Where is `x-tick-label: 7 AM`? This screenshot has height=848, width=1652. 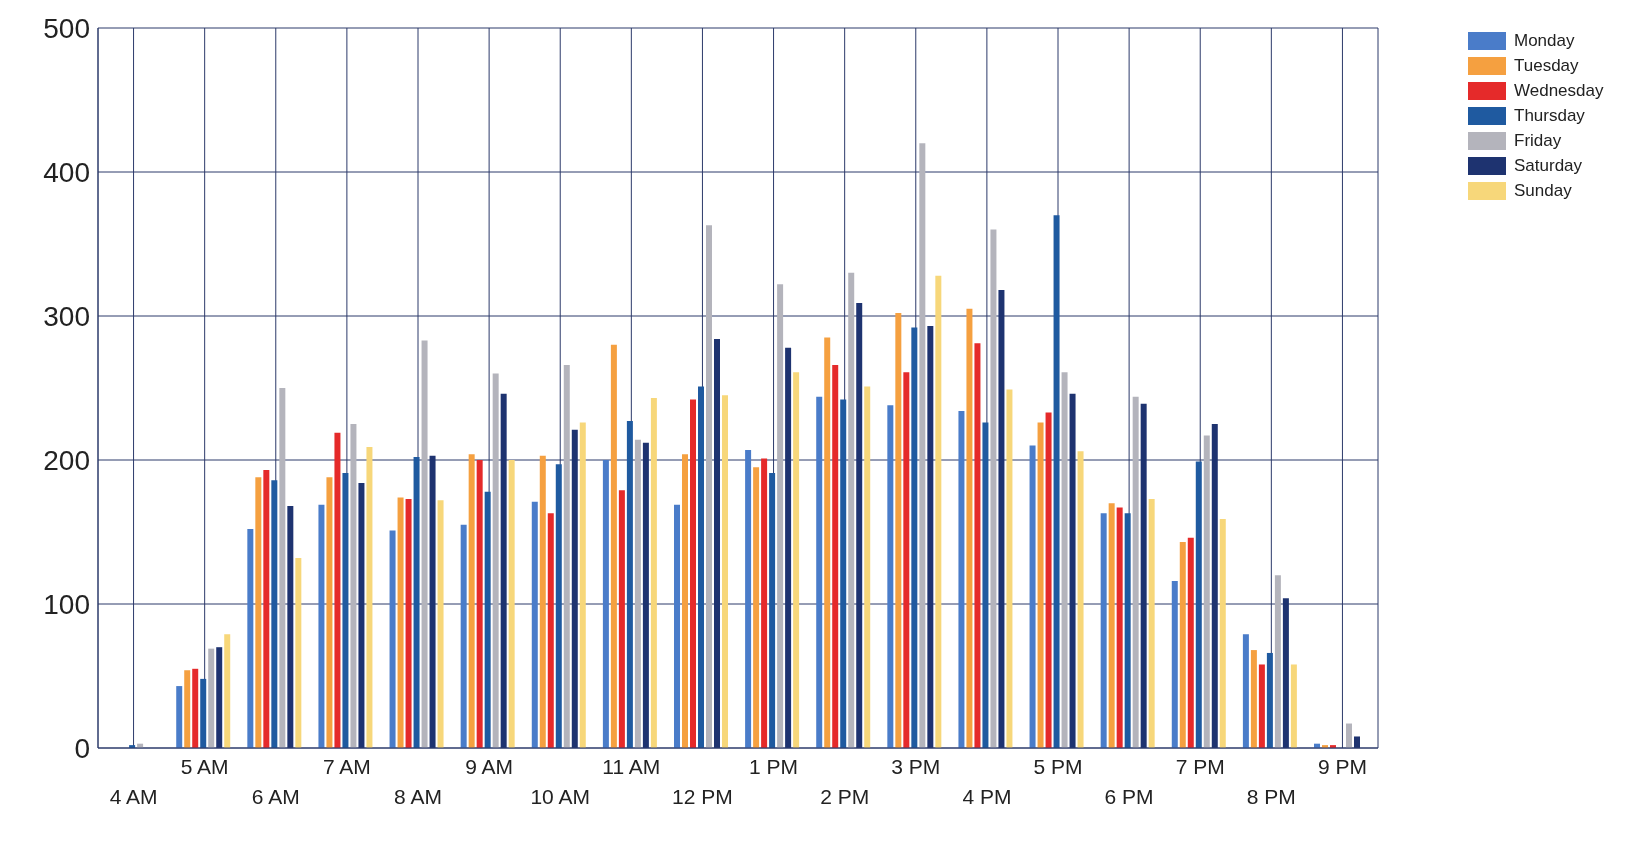
x-tick-label: 7 AM is located at coordinates (346, 766).